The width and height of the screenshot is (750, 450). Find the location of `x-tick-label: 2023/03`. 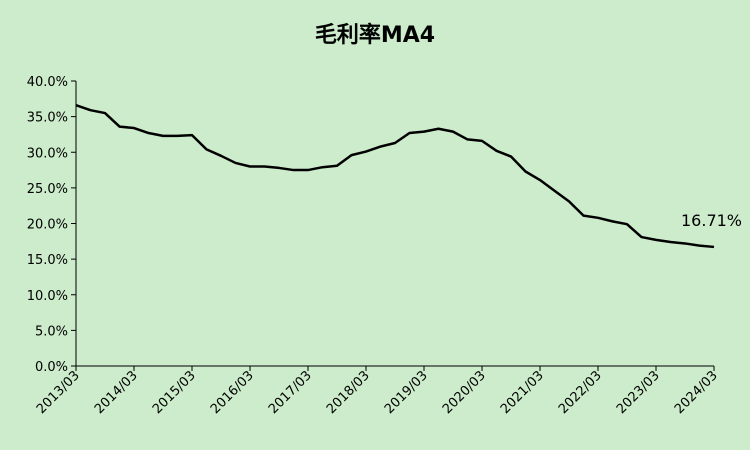

x-tick-label: 2023/03 is located at coordinates (638, 392).